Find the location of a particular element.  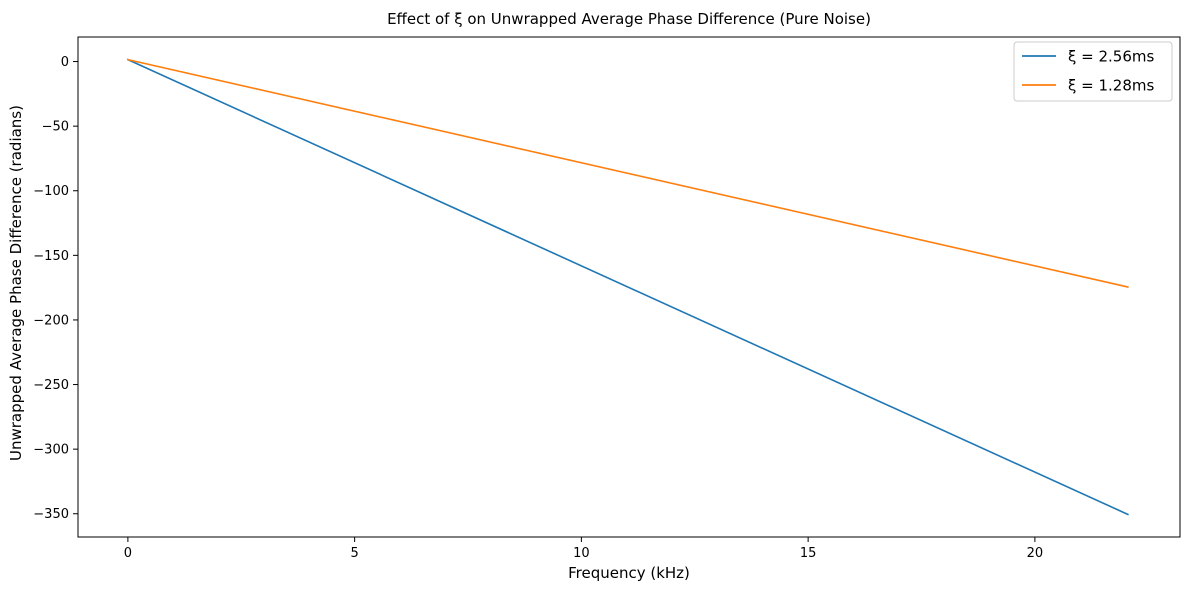

legend: ξ = 2.56ms ξ = 1.28ms is located at coordinates (1093, 71).